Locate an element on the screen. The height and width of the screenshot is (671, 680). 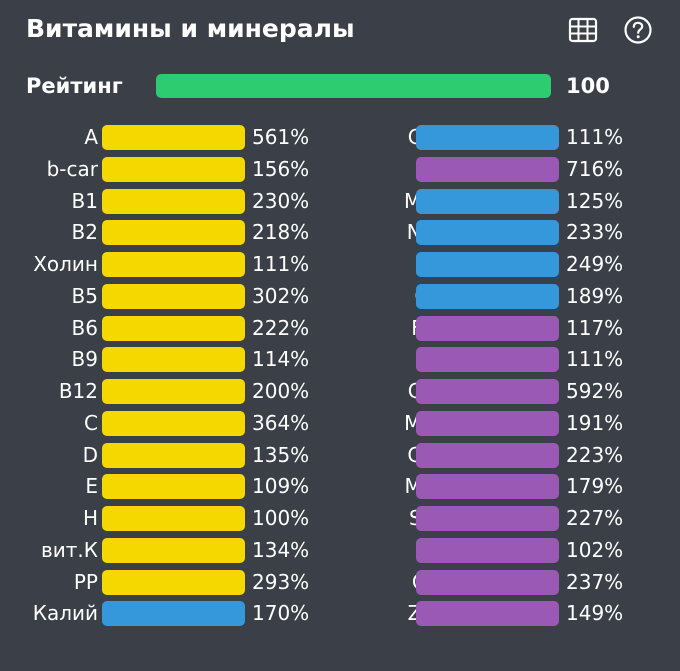
header: Витамины и минералы is located at coordinates (341, 29).